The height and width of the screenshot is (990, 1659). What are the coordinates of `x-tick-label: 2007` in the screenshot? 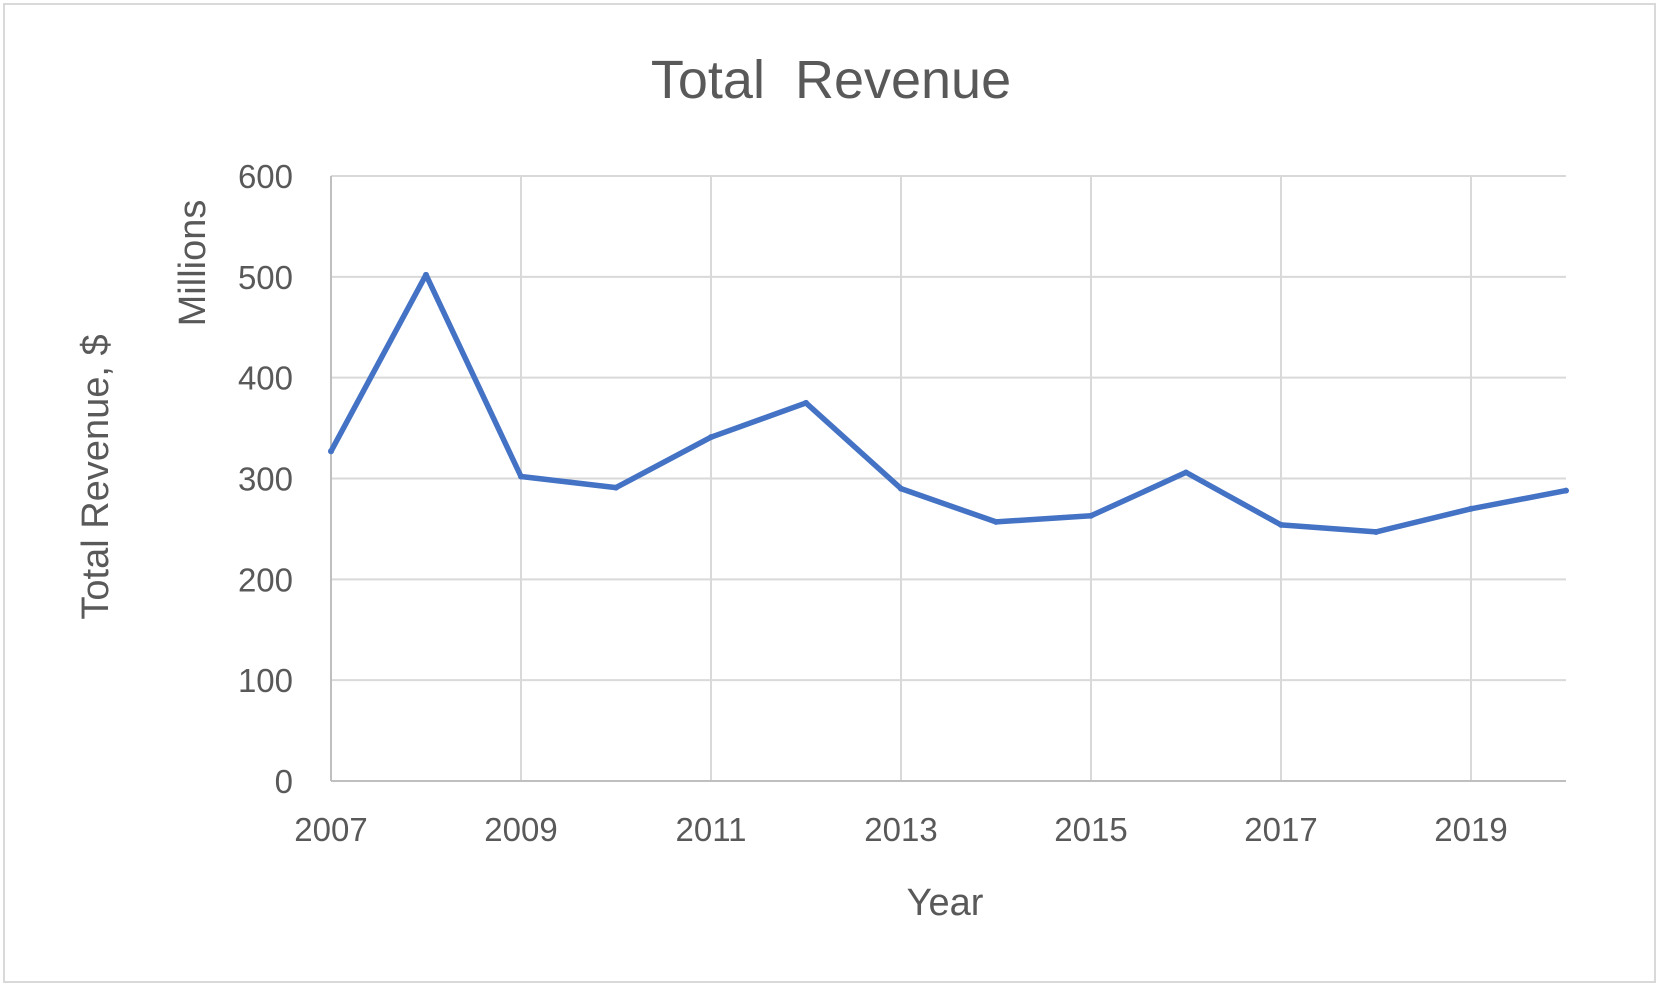 It's located at (330, 829).